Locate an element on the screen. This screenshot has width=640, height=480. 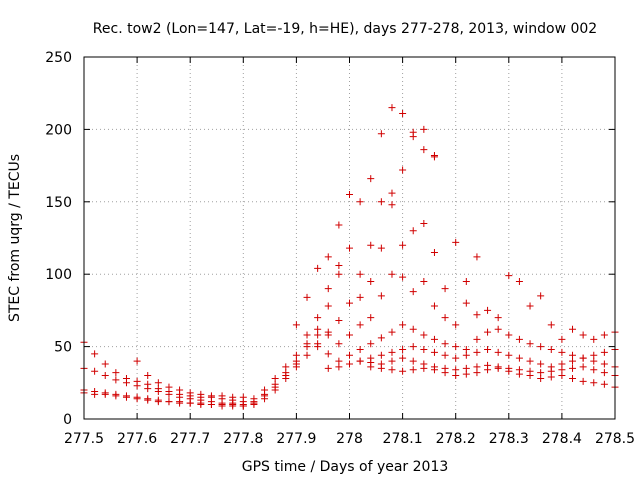
x-tick-label: 277.6 is located at coordinates (137, 439).